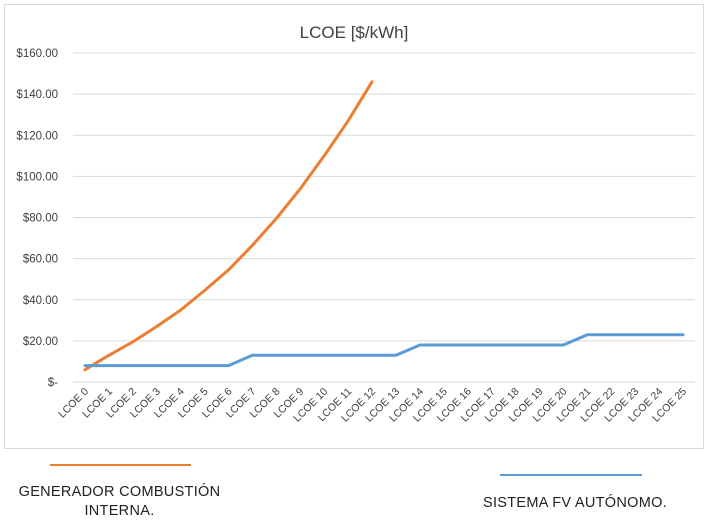  Describe the element at coordinates (119, 502) in the screenshot. I see `legend-label-combustion: GENERADOR COMBUSTIÓN INTERNA.` at that location.